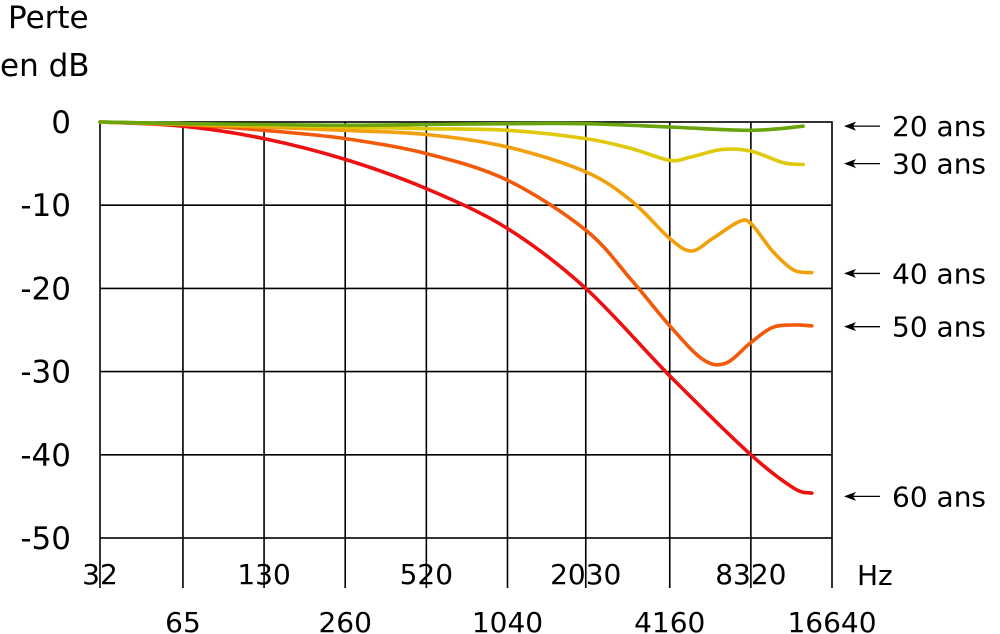  Describe the element at coordinates (48, 18) in the screenshot. I see `y-axis-label-line-1: Perte` at that location.